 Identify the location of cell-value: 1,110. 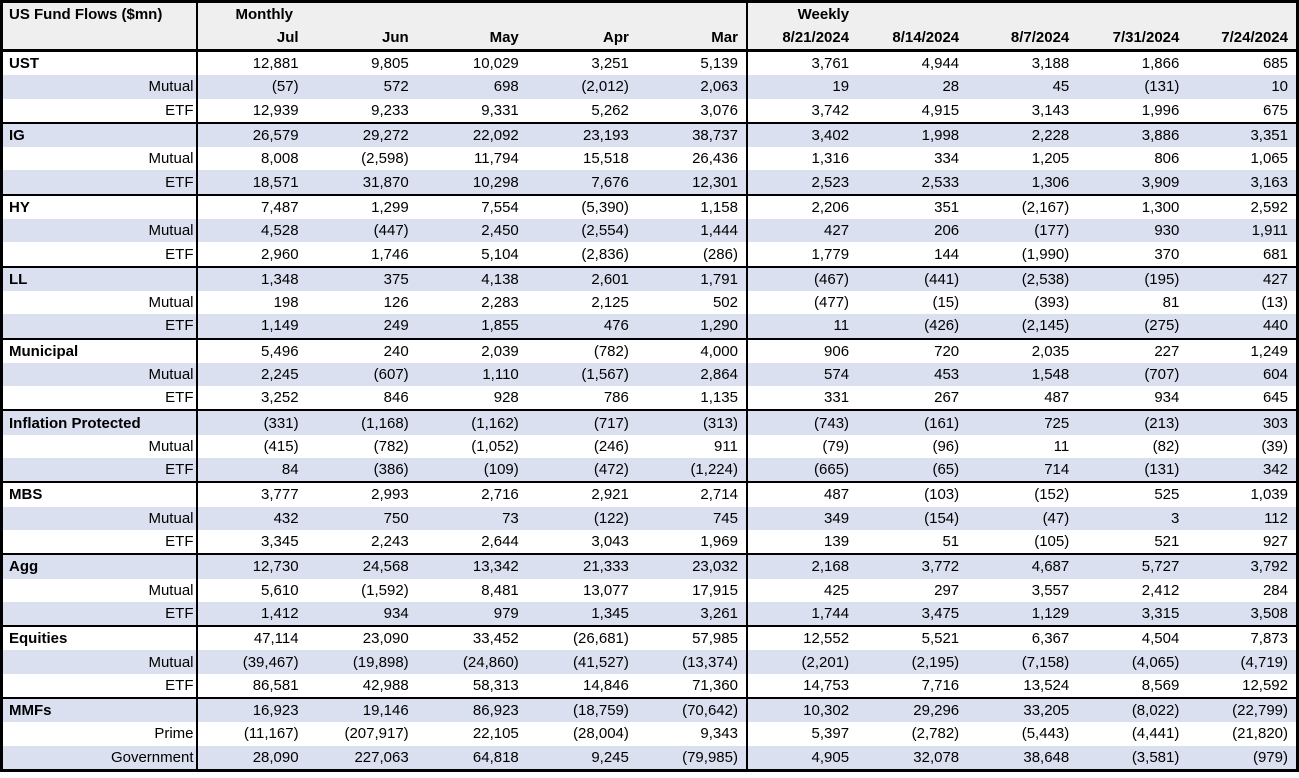
(500, 374).